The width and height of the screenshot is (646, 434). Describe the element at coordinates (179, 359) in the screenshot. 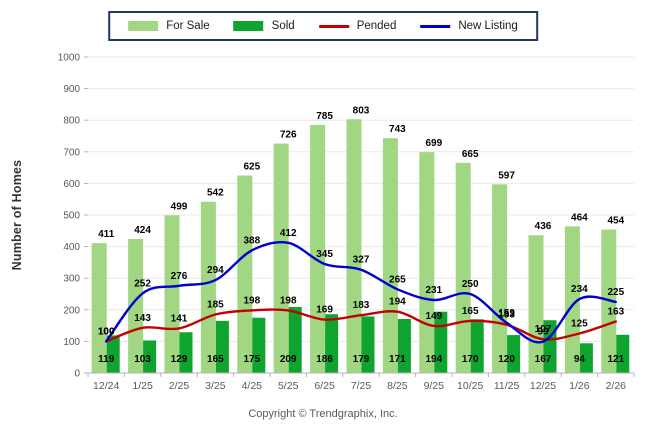

I see `value-label-sold: 129` at that location.